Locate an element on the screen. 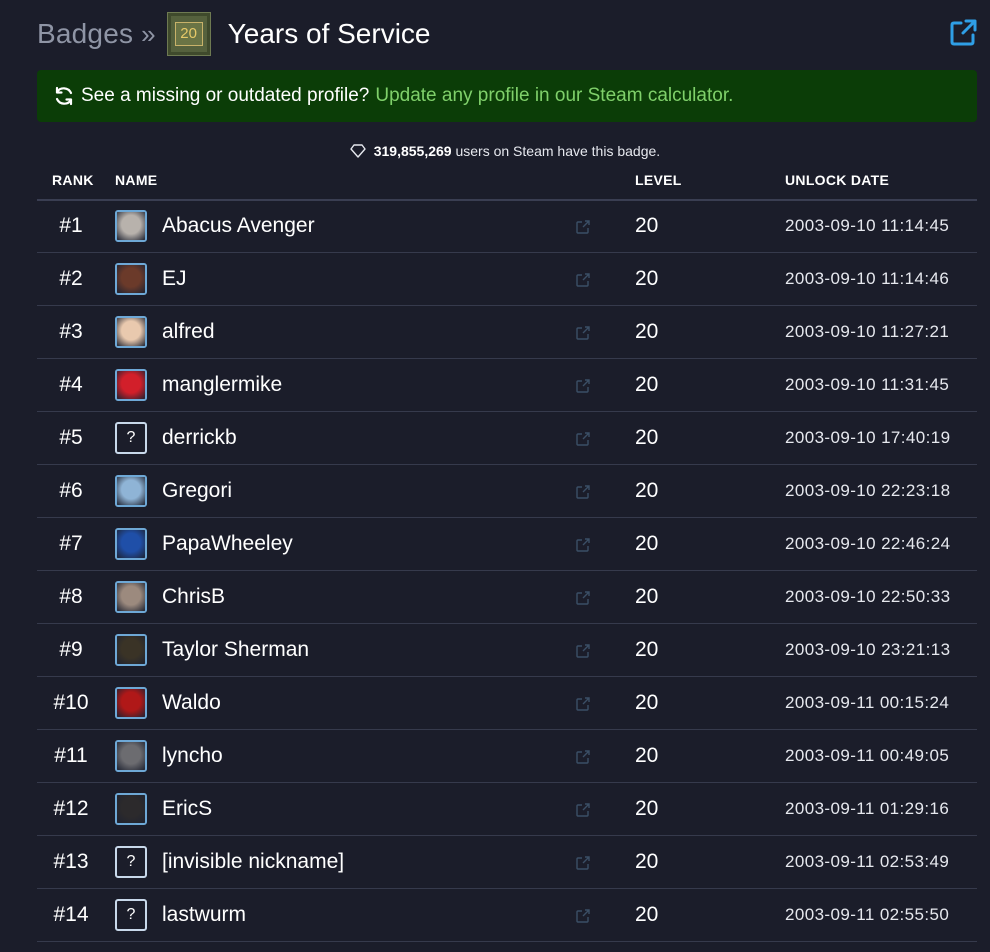  player-name-link: PapaWheeley is located at coordinates (227, 543).